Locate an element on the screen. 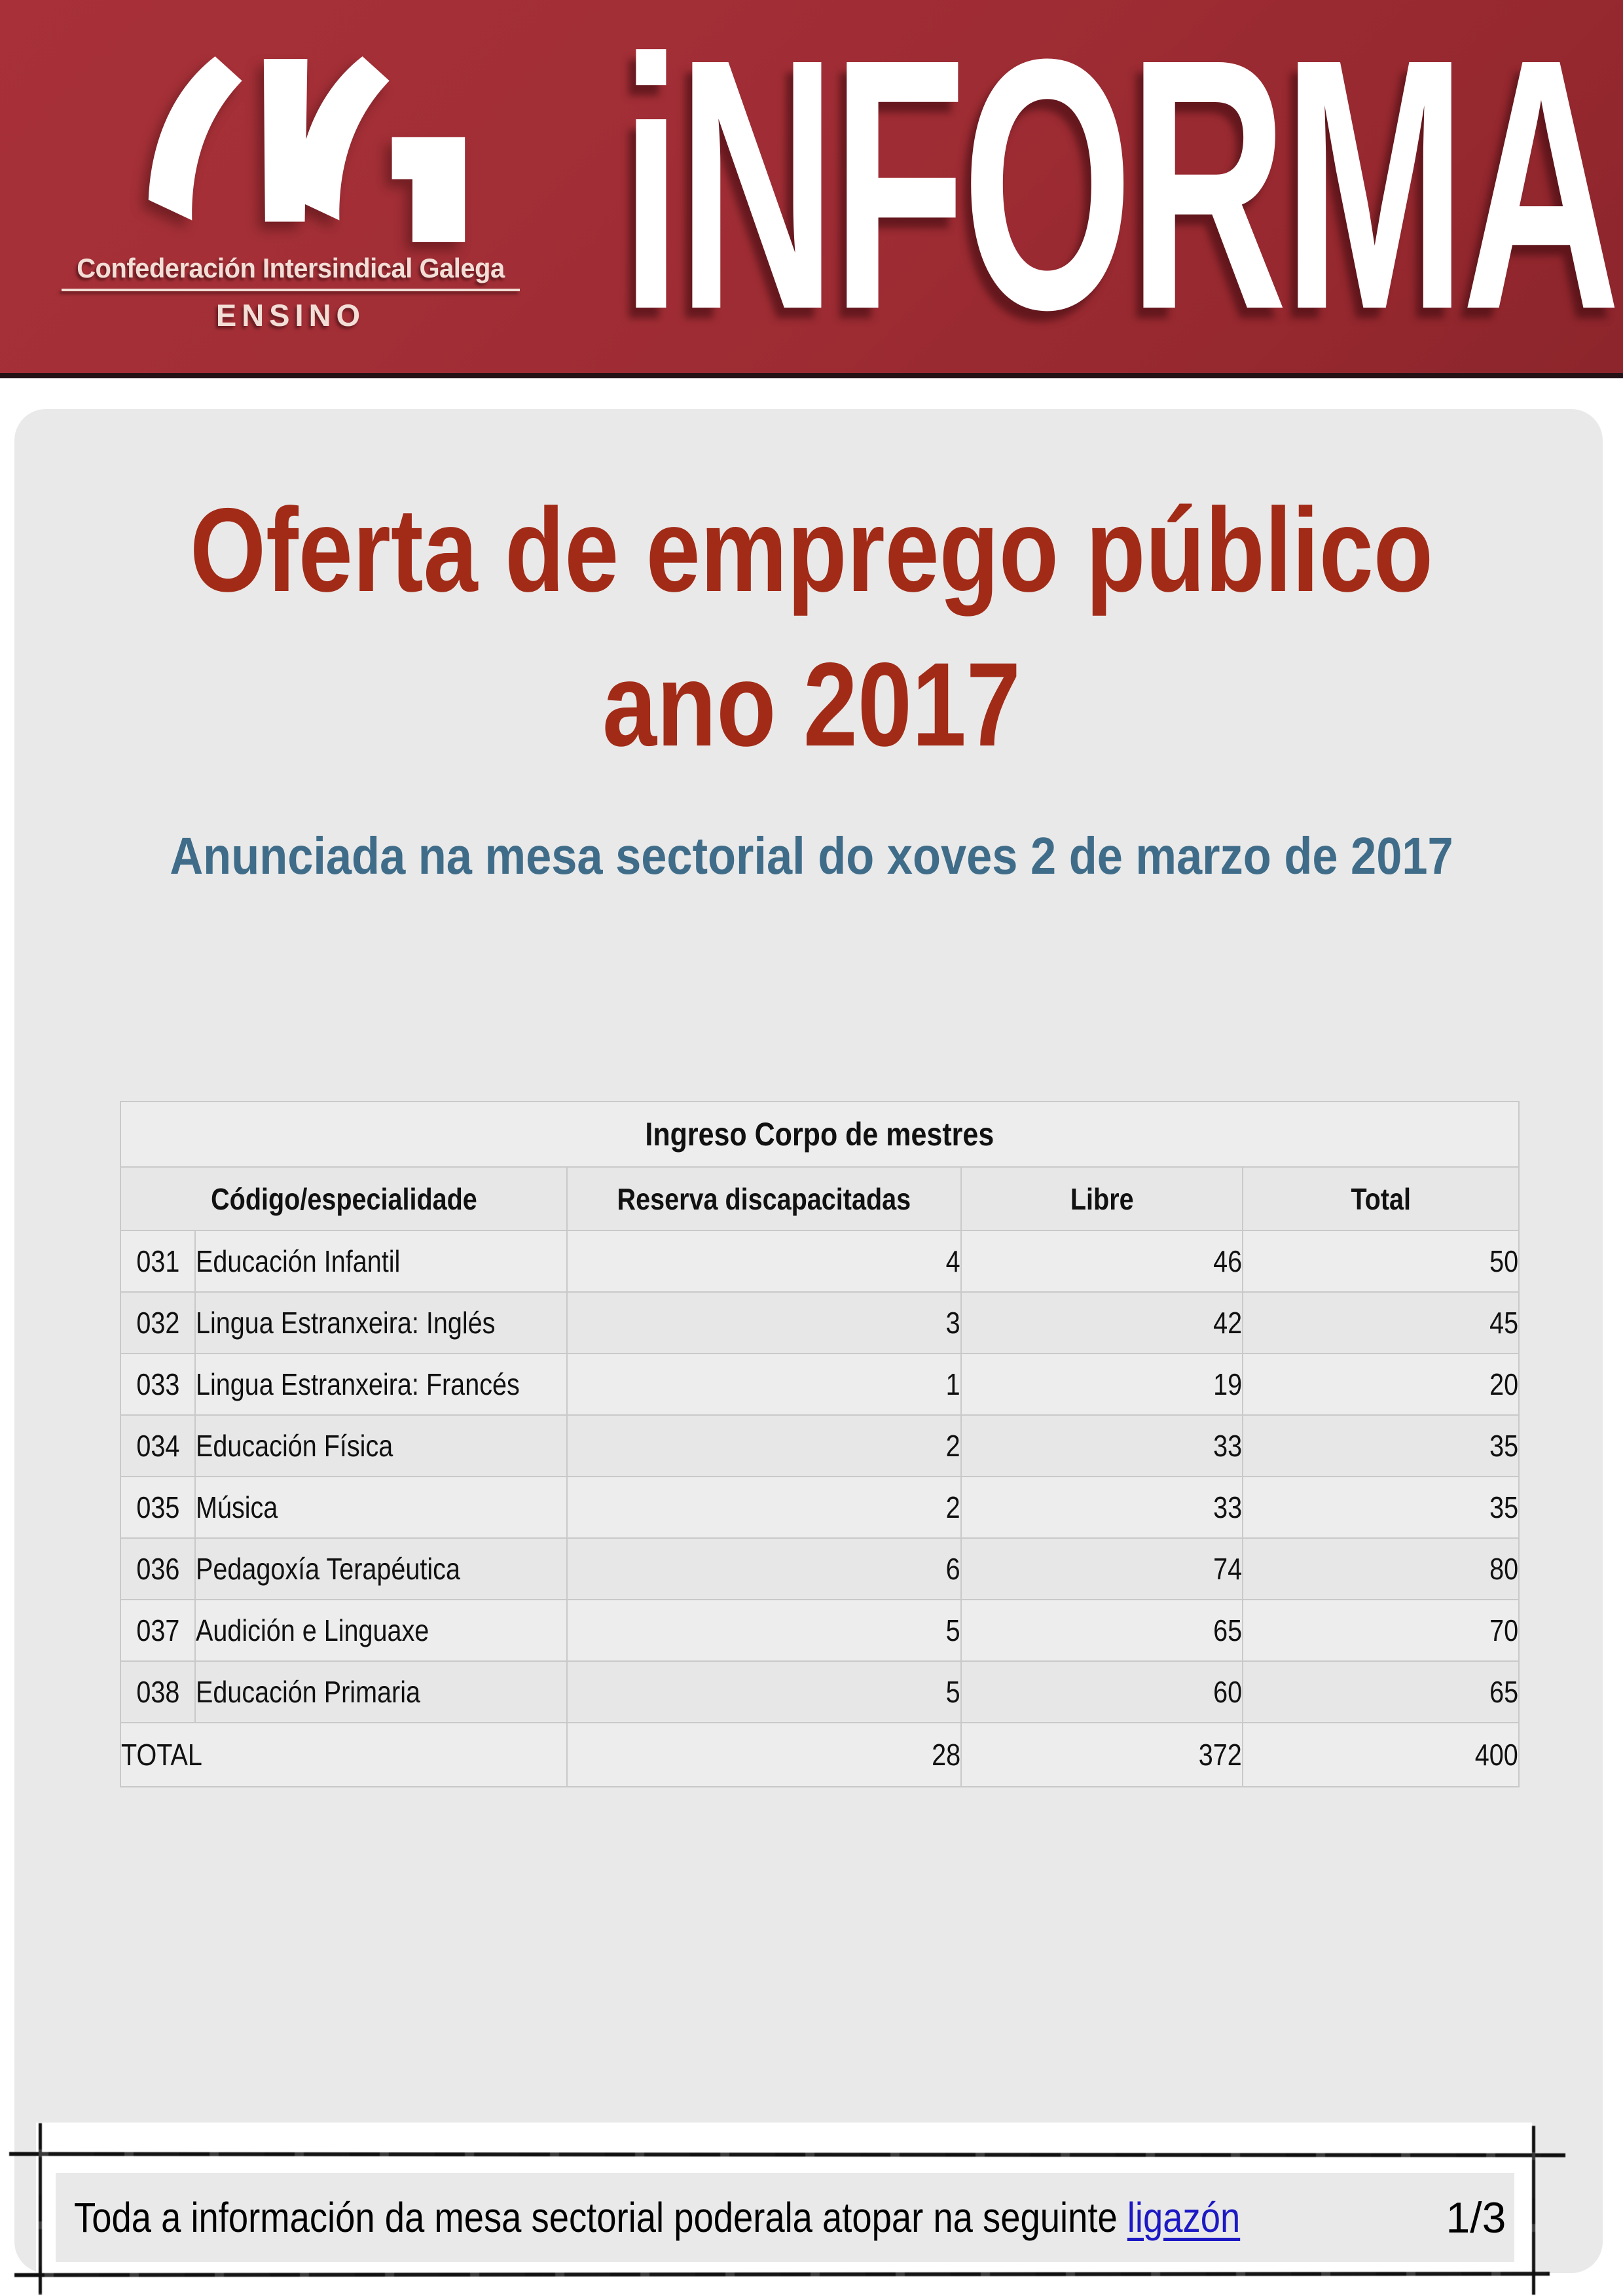 Image resolution: width=1623 pixels, height=2296 pixels. column-header-libre: Libre is located at coordinates (1101, 1198).